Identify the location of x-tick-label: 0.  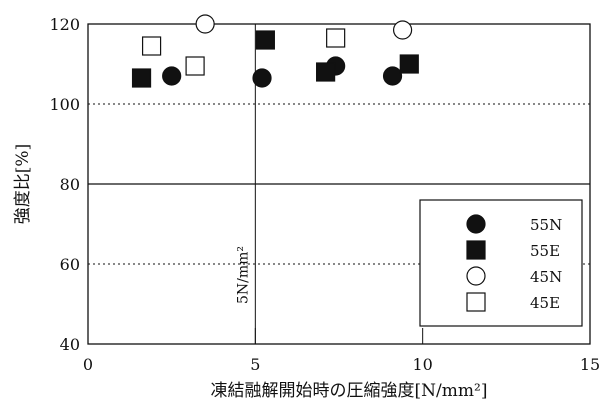
(88, 364).